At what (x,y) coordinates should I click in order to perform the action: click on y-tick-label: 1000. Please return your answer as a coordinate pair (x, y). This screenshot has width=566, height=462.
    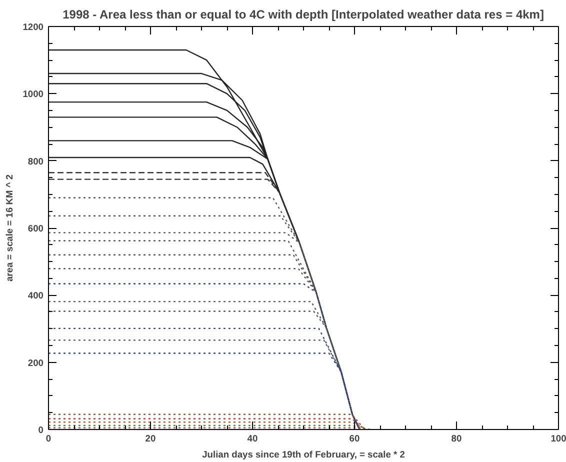
    Looking at the image, I should click on (33, 94).